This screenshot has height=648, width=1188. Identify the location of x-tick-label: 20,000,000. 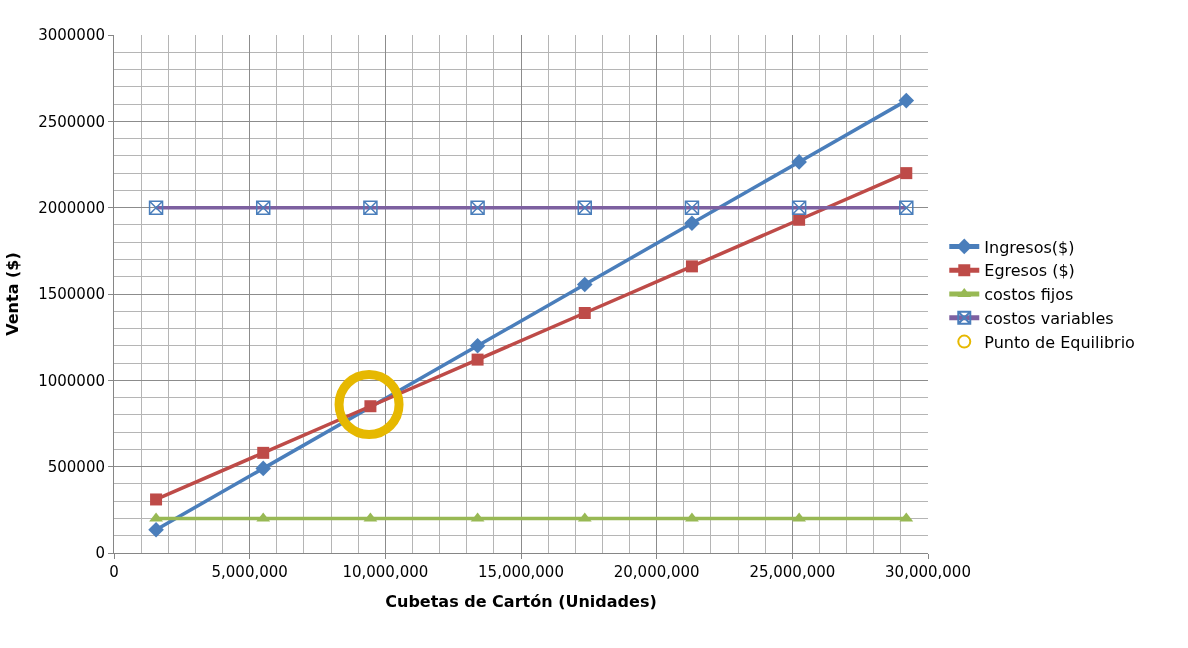
(656, 572).